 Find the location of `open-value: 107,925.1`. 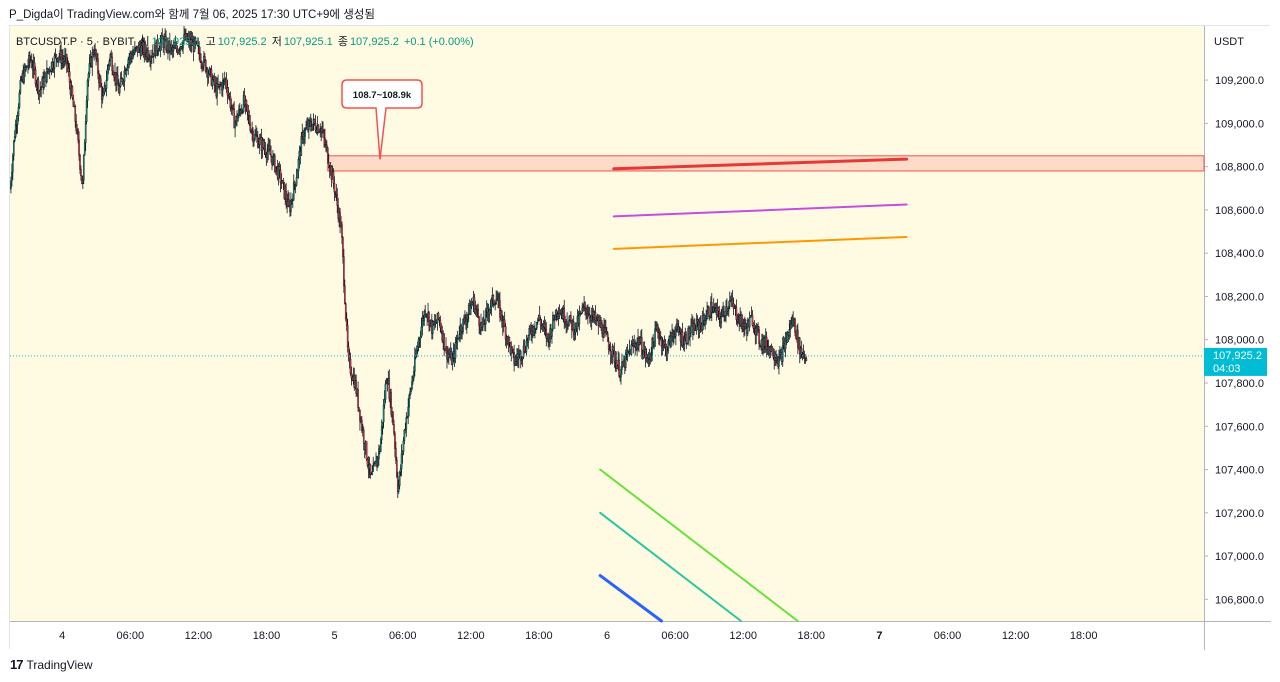

open-value: 107,925.1 is located at coordinates (176, 42).